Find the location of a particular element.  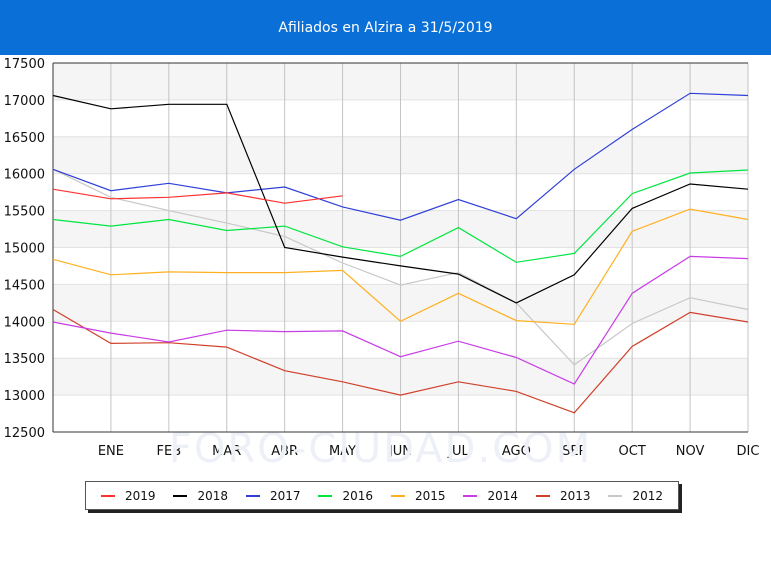

y-tick-label: 17000 is located at coordinates (24, 101).